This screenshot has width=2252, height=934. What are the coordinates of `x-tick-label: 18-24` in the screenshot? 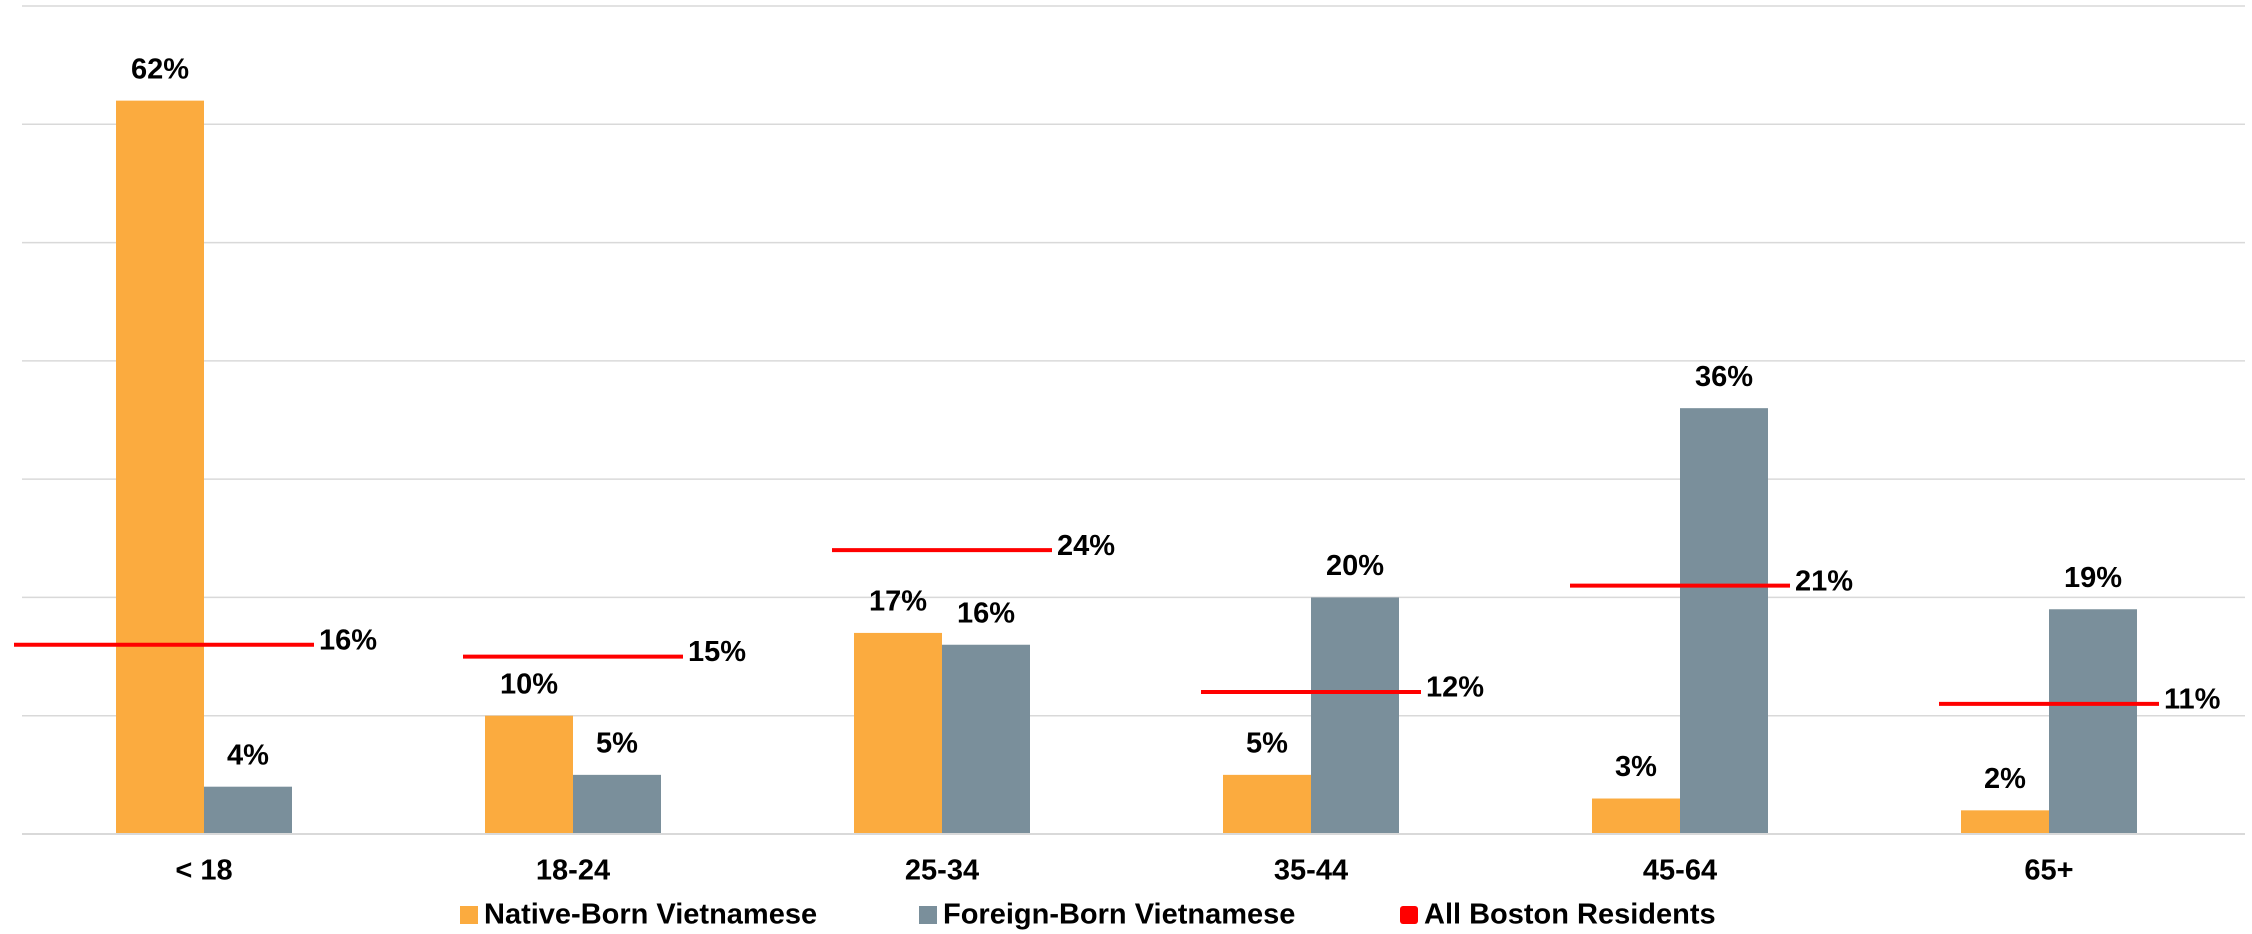 It's located at (573, 871).